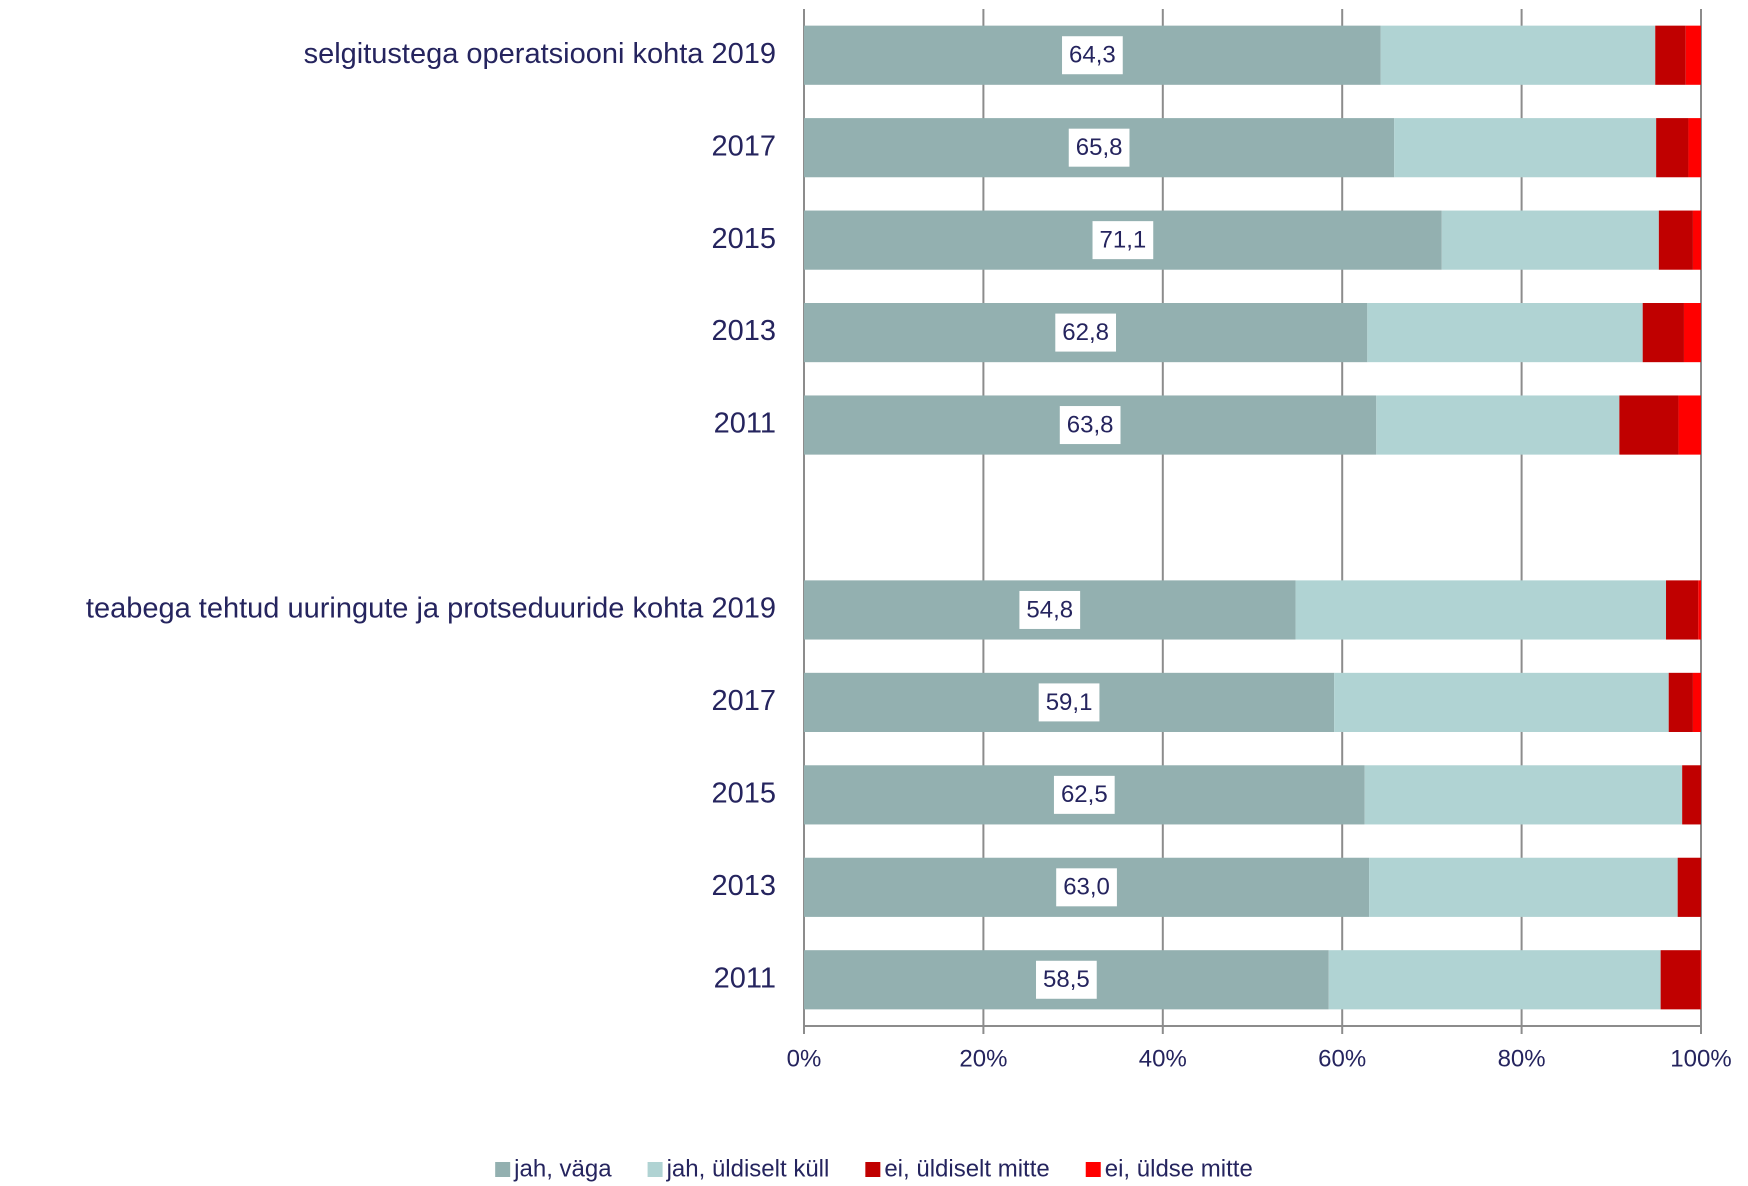  I want to click on data-label: 58,5, so click(1066, 979).